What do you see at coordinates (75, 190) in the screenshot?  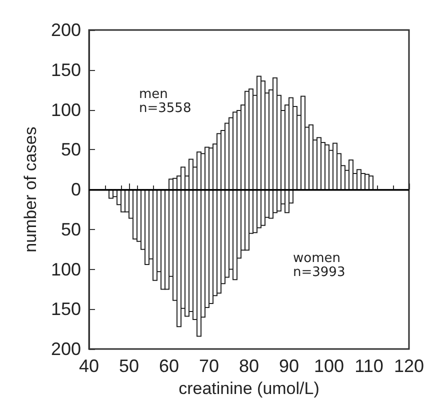 I see `y-tick-label: 0` at bounding box center [75, 190].